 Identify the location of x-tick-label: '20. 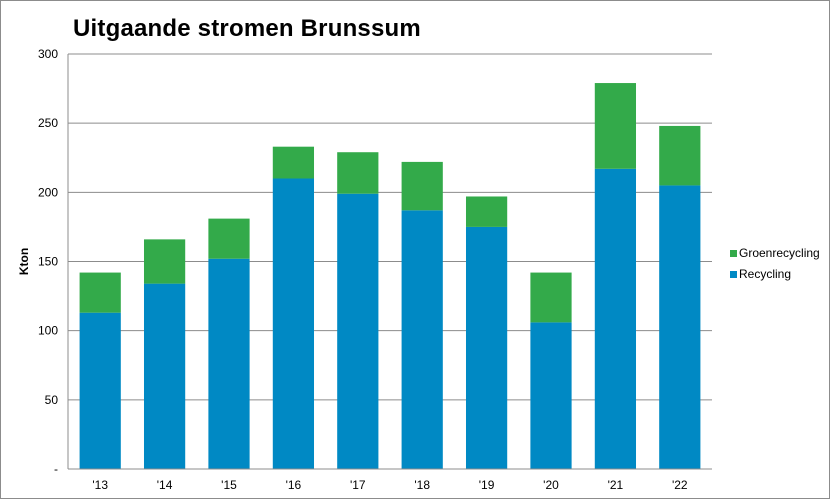
(551, 485).